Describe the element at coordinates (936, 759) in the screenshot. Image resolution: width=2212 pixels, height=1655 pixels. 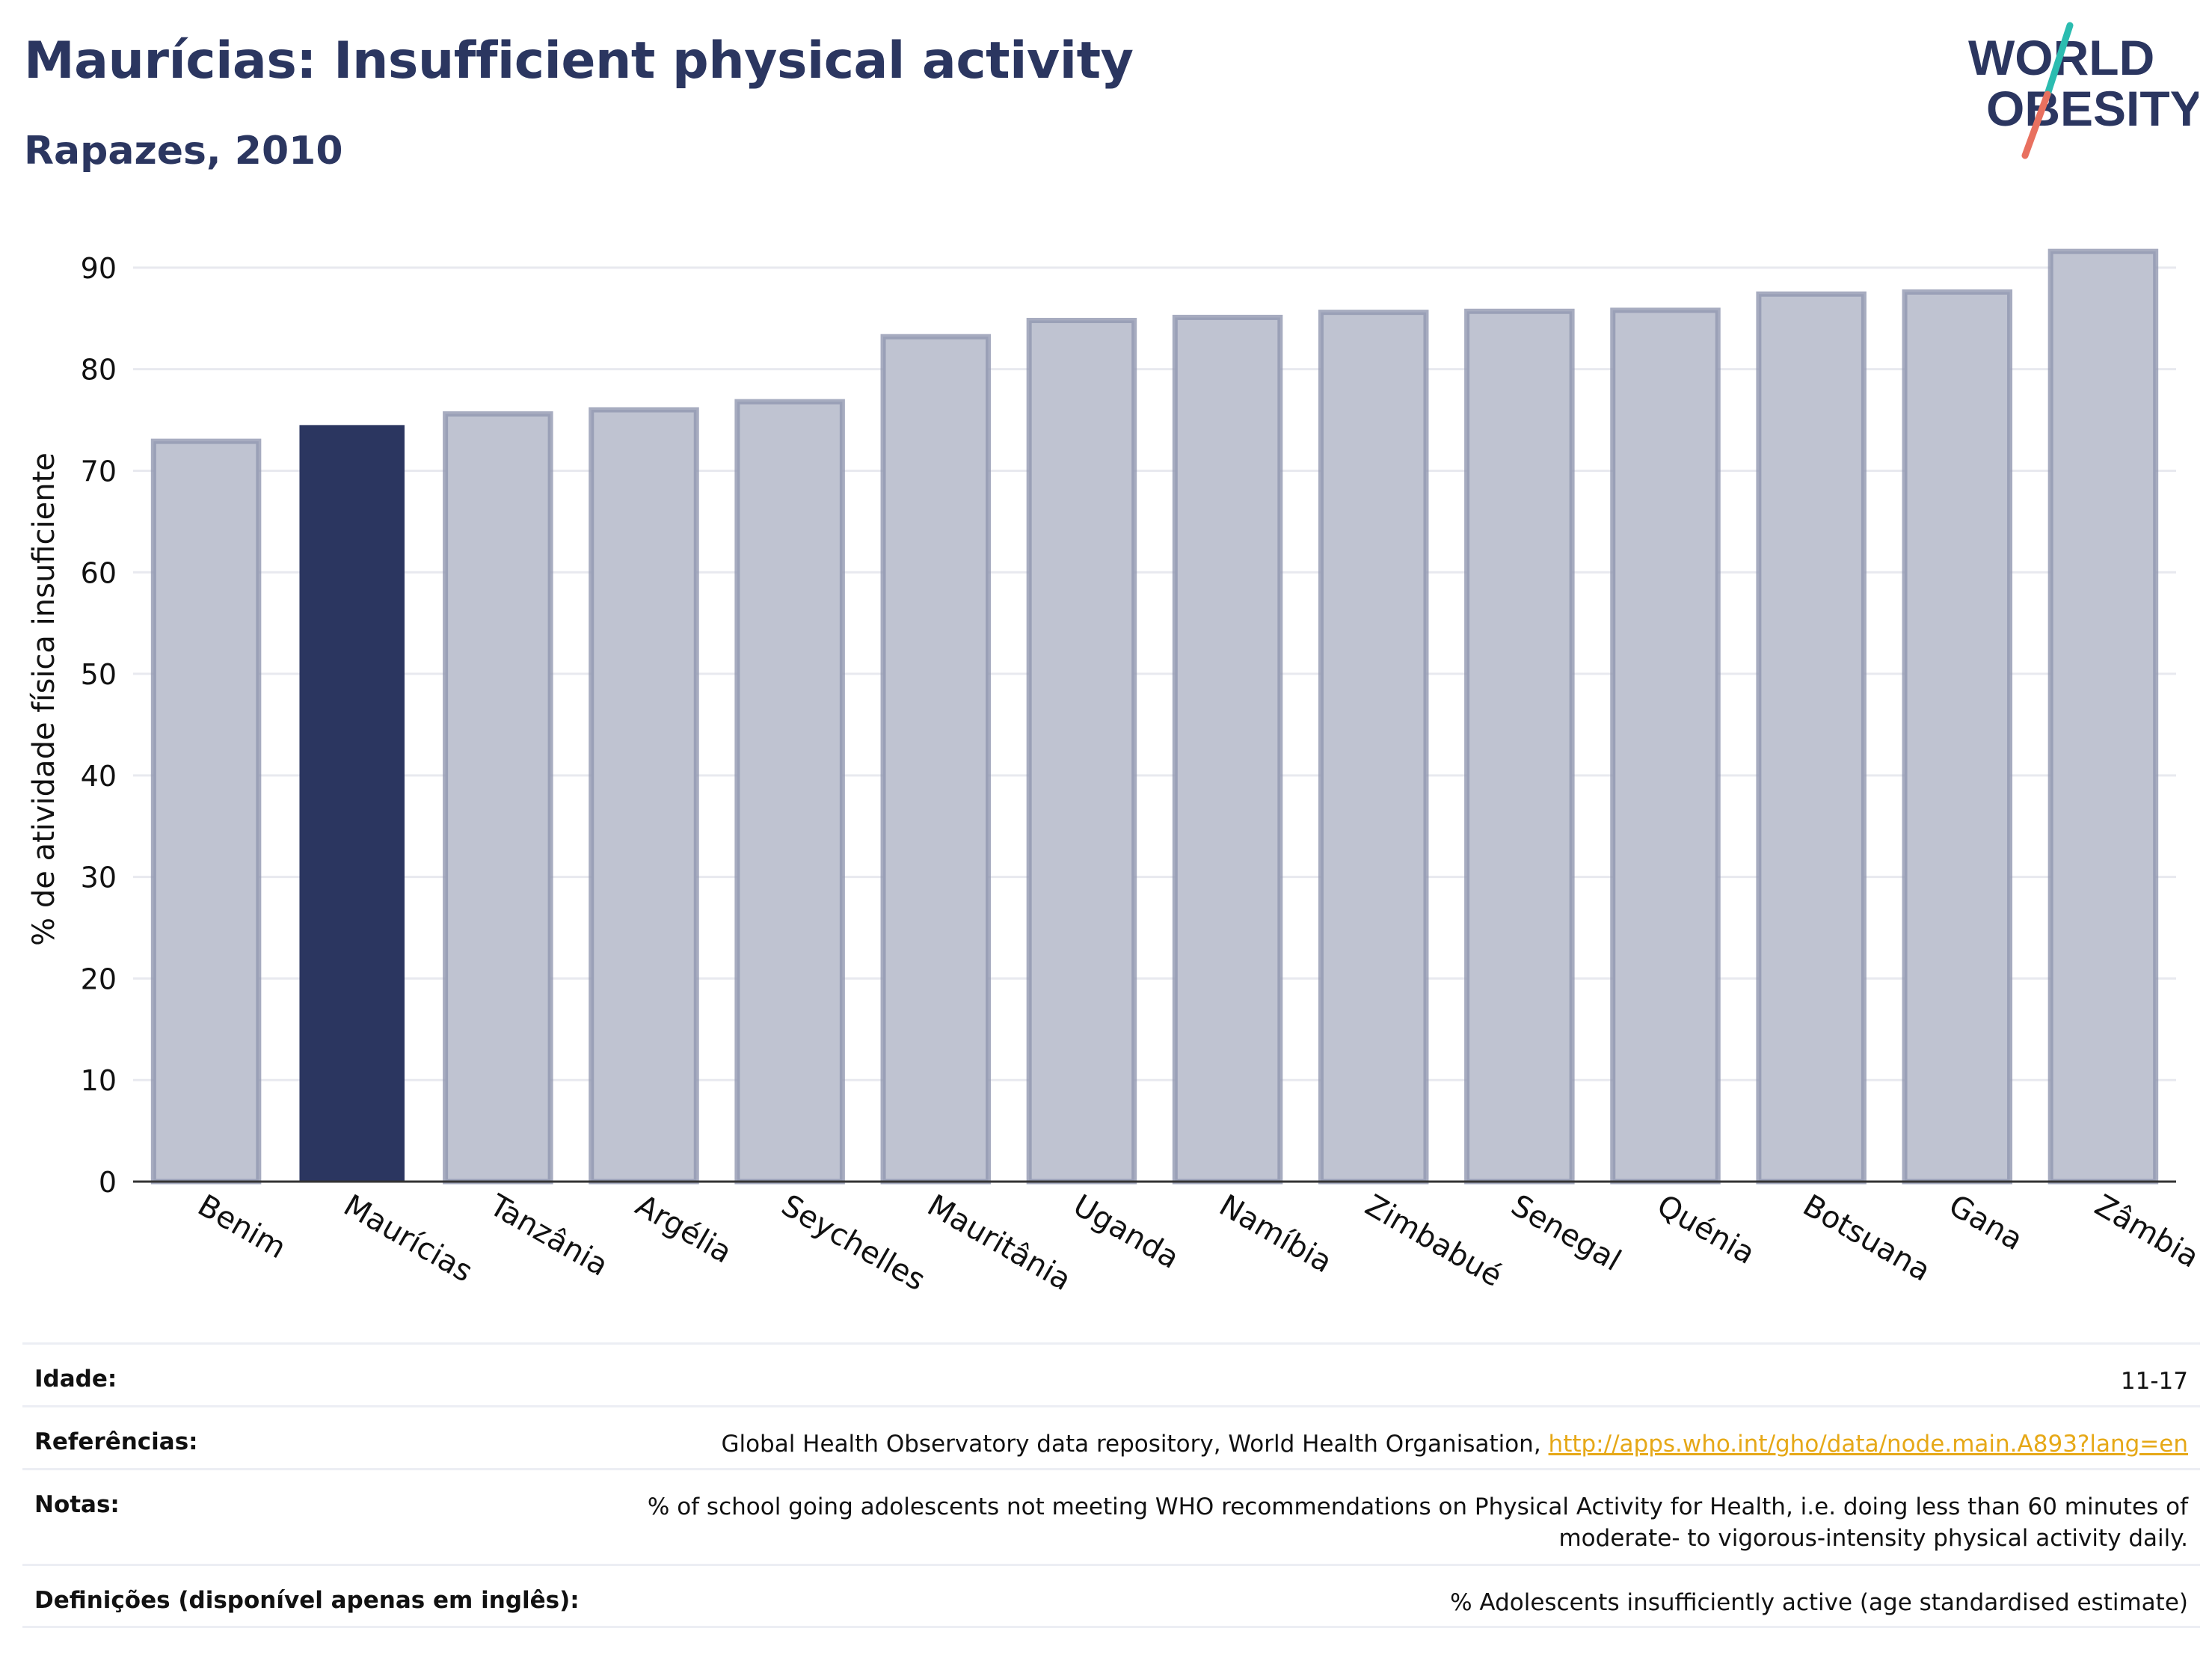
I see `bar-mauritânia` at that location.